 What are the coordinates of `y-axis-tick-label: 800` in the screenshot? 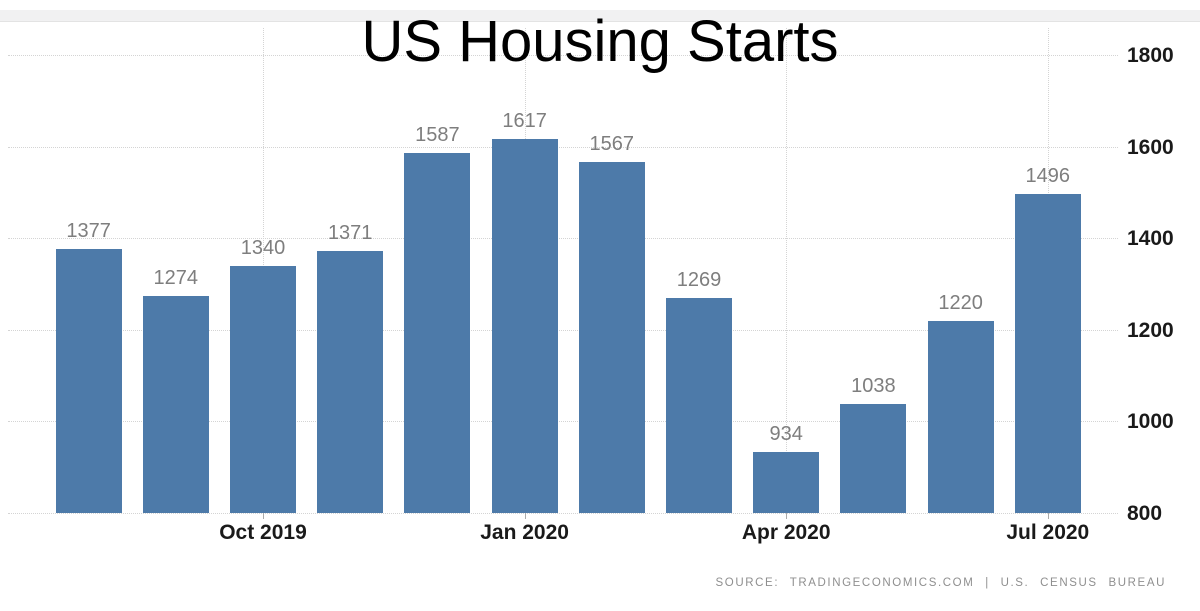 It's located at (1145, 513).